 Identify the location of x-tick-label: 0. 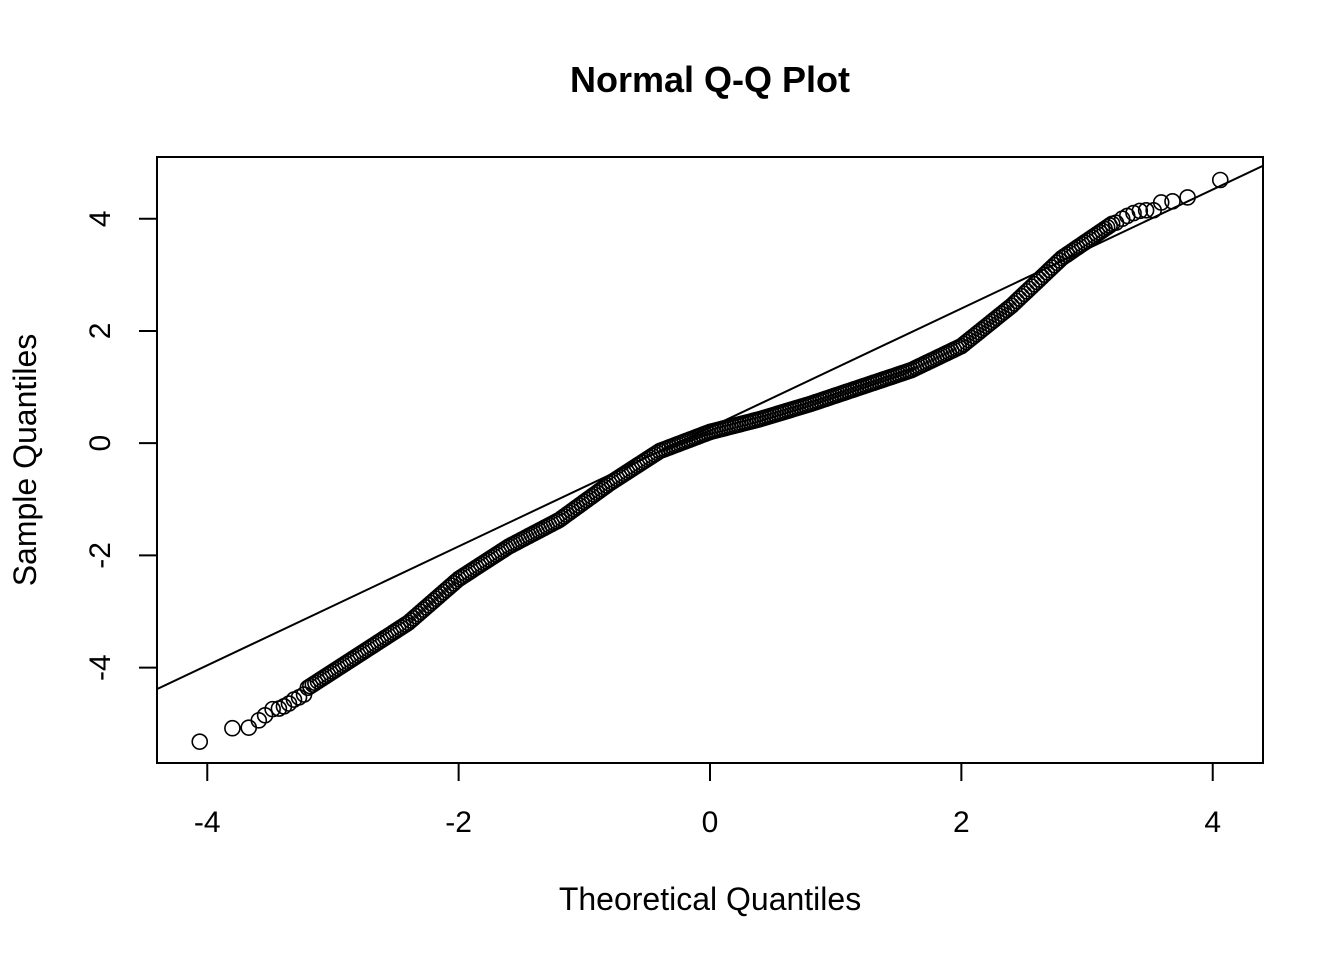
(710, 822).